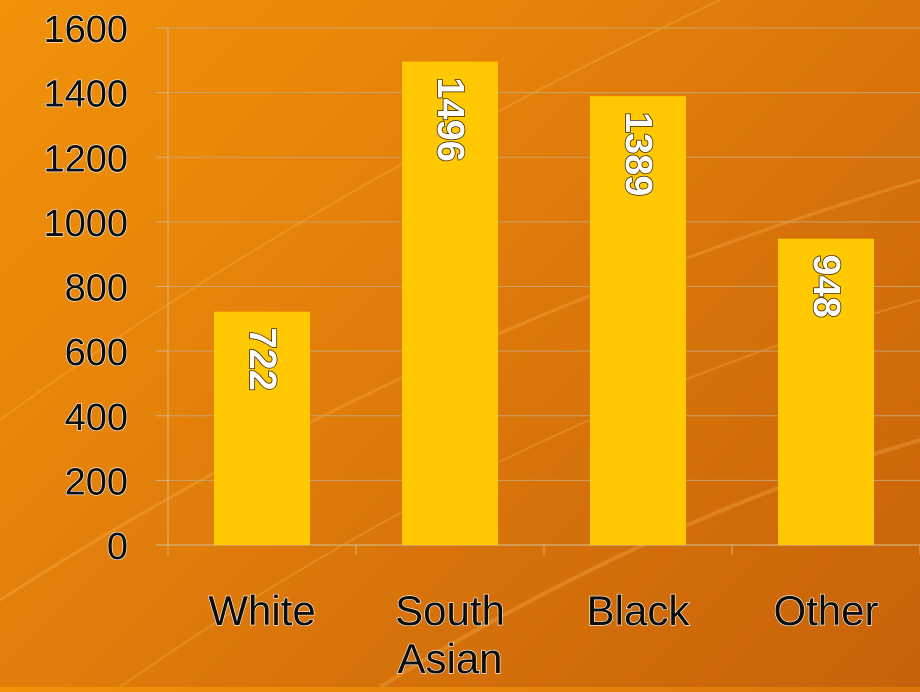 This screenshot has width=920, height=692. What do you see at coordinates (262, 359) in the screenshot?
I see `bar-value-label: 722` at bounding box center [262, 359].